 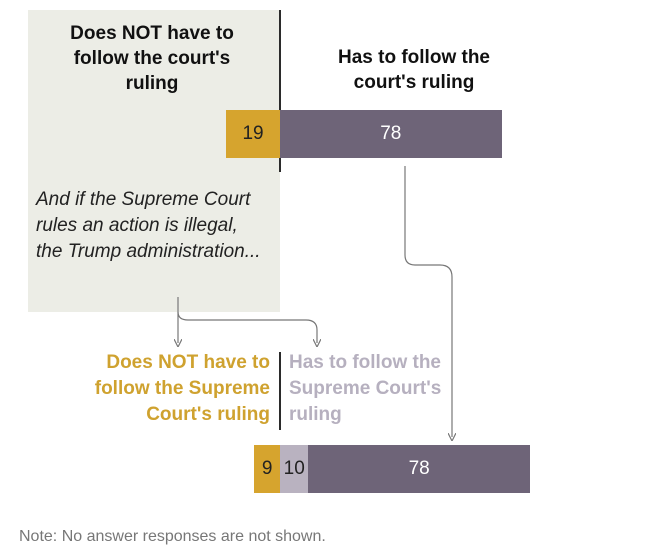 I want to click on bar-q1-follow-label: 78, so click(x=391, y=133).